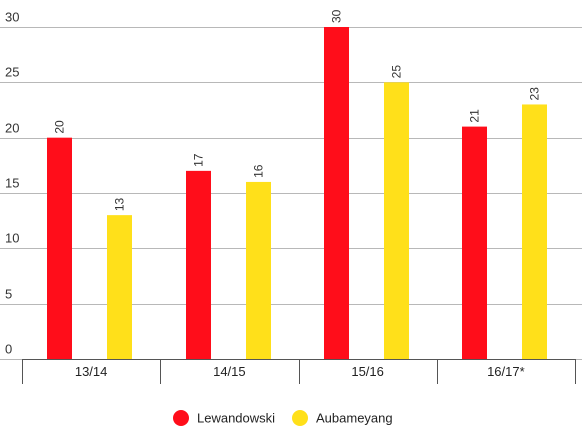 The height and width of the screenshot is (432, 582). Describe the element at coordinates (354, 418) in the screenshot. I see `legend-label-aubameyang: Aubameyang` at that location.